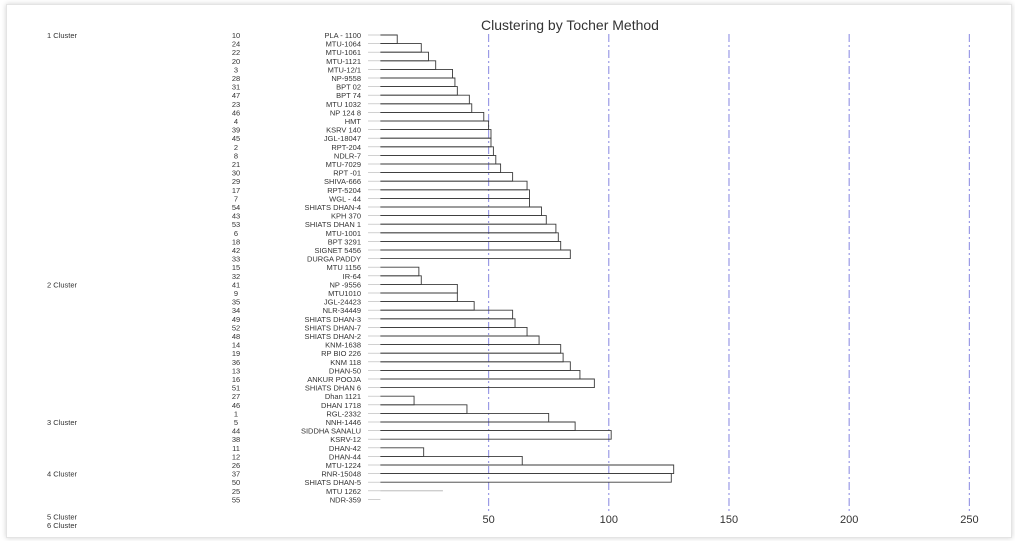 The width and height of the screenshot is (1015, 541). I want to click on genotype-label: MTU-1224, so click(343, 465).